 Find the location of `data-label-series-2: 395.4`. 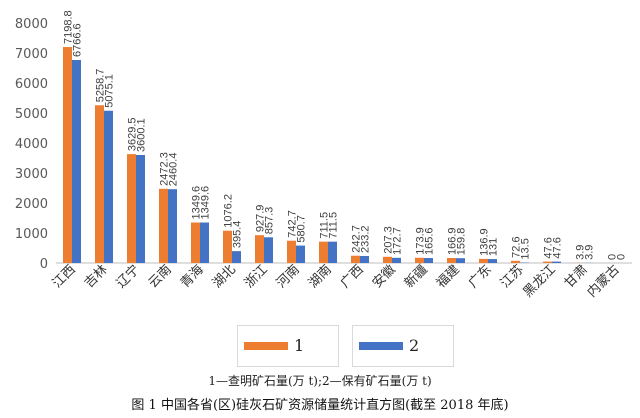

data-label-series-2: 395.4 is located at coordinates (238, 235).